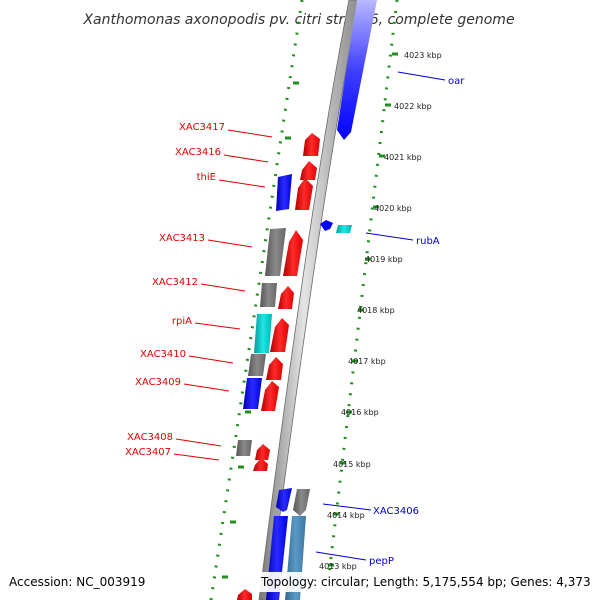 The image size is (600, 600). What do you see at coordinates (367, 361) in the screenshot?
I see `tick-label: 4017 kbp` at bounding box center [367, 361].